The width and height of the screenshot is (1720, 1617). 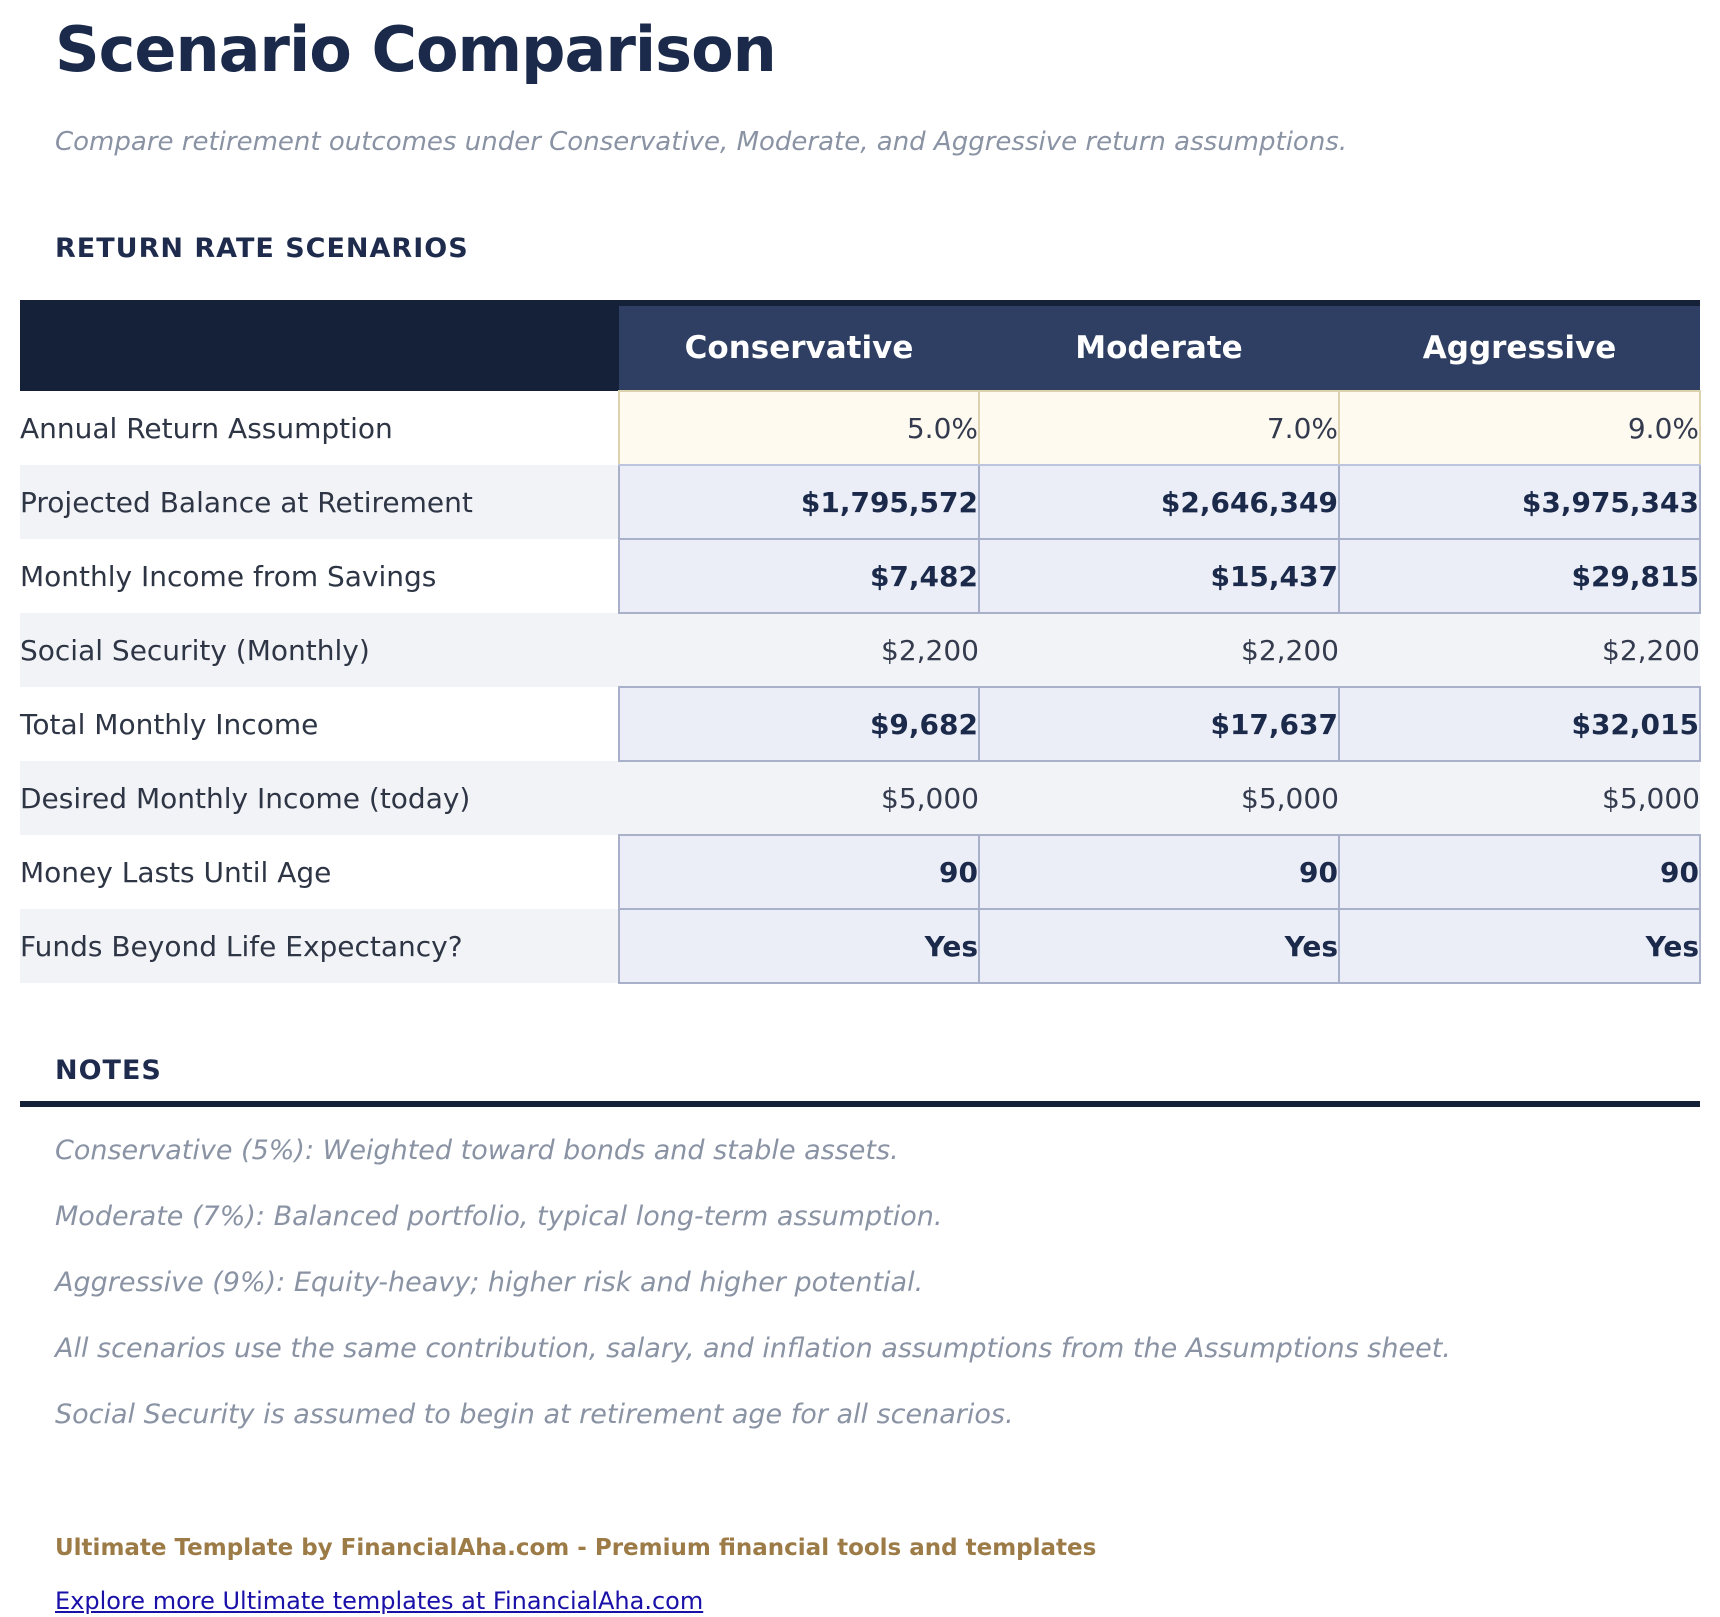 I want to click on table-header-row: Conservative Moderate Aggressive, so click(x=860, y=347).